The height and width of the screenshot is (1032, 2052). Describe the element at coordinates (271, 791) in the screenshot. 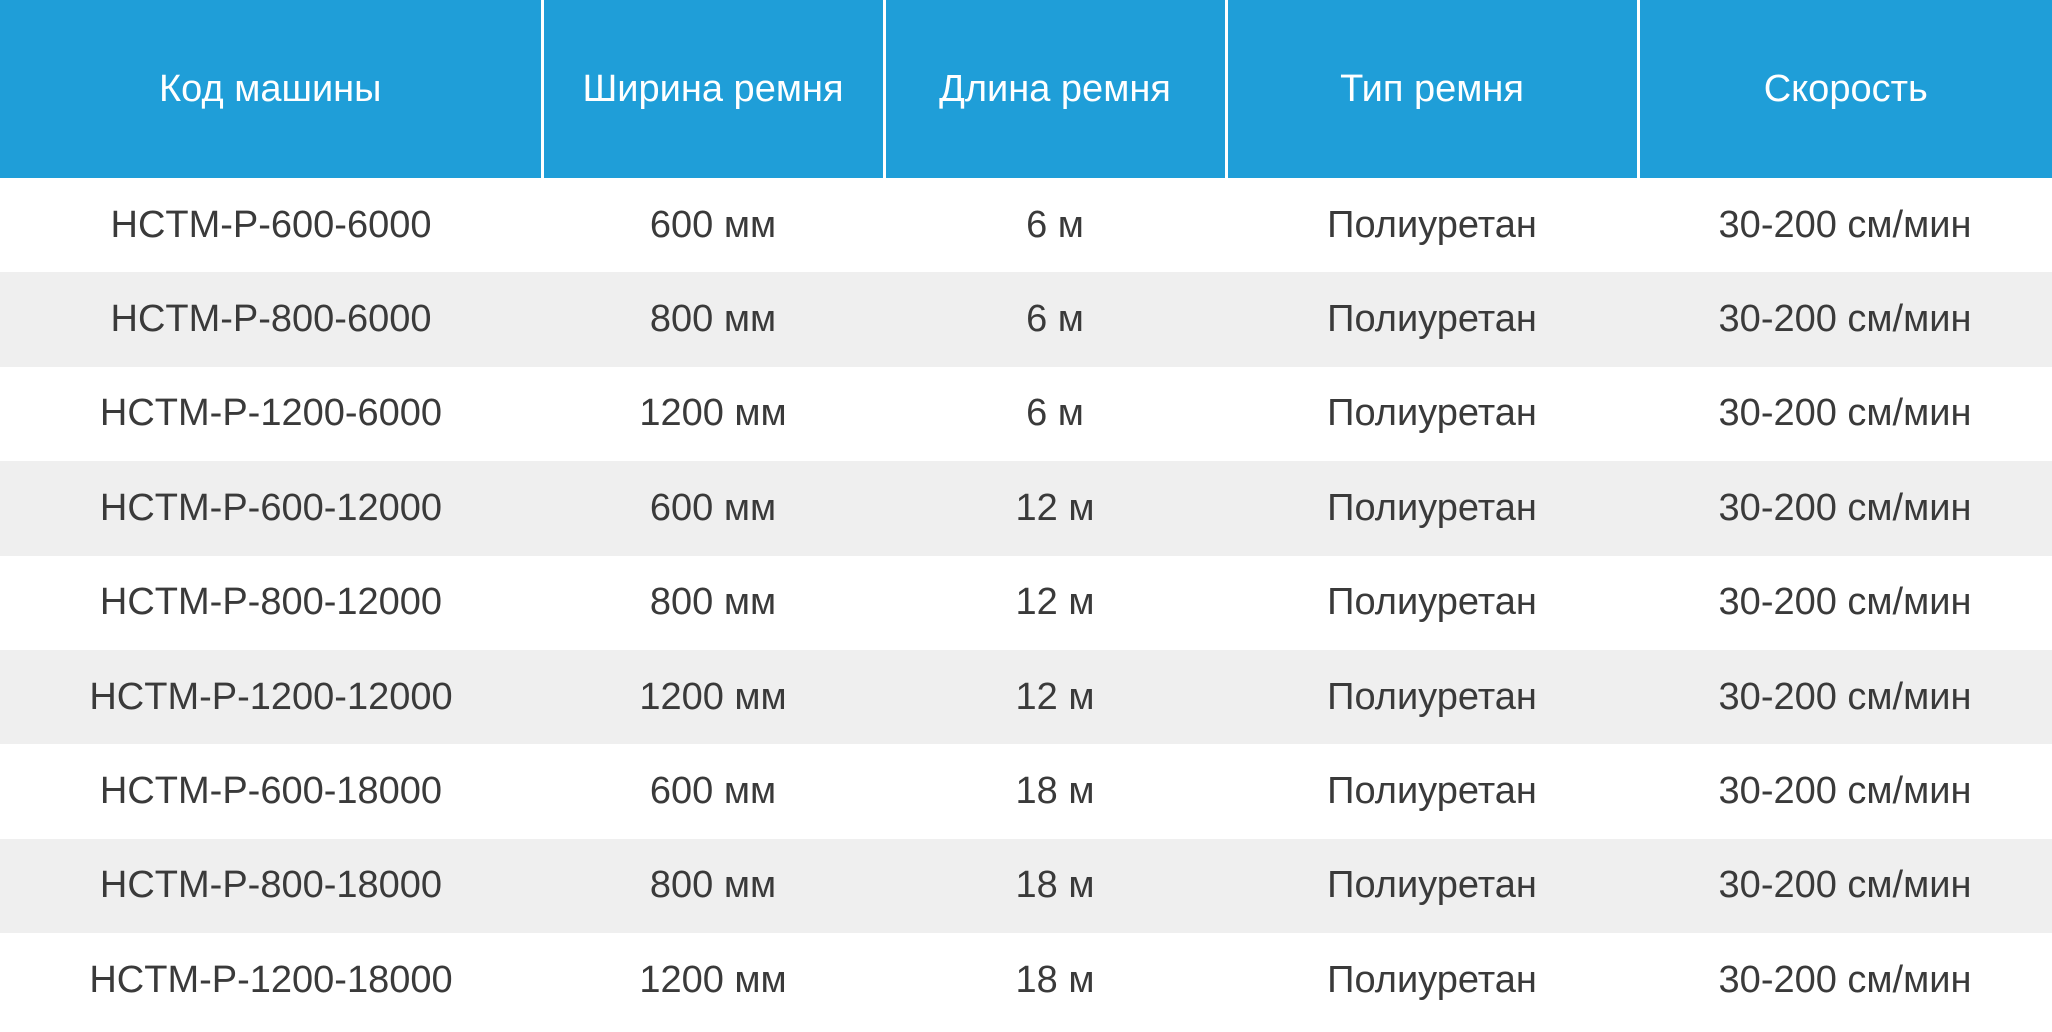

I see `cell-machine-code: HCTM-P-600-18000` at that location.